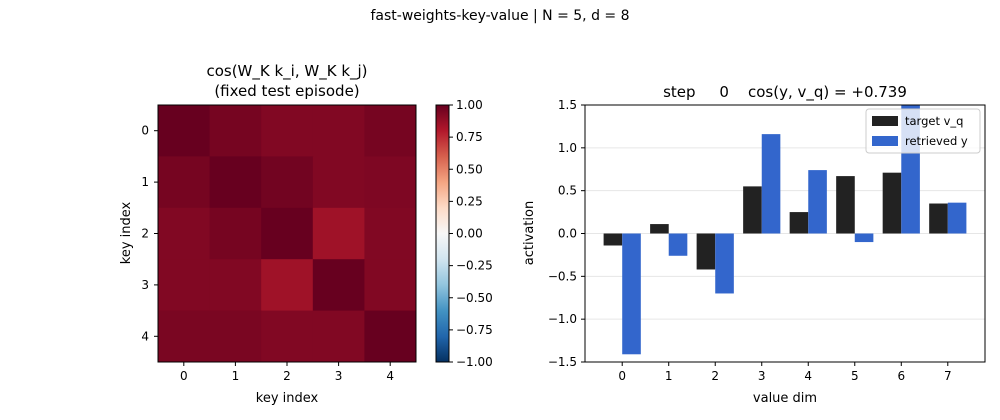 The width and height of the screenshot is (1000, 420). What do you see at coordinates (474, 362) in the screenshot?
I see `colorbar-tick-label: −1.00` at bounding box center [474, 362].